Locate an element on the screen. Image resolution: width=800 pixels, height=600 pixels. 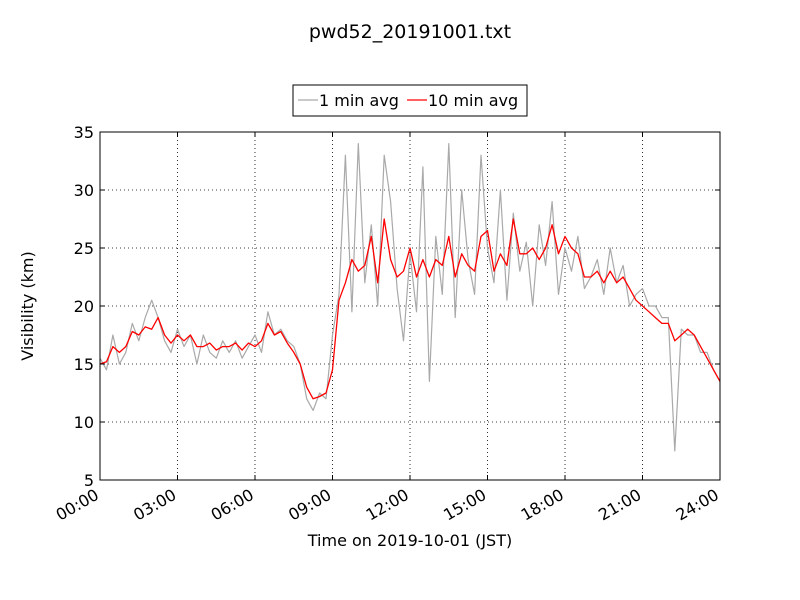
x-tick-label: 12:00 is located at coordinates (387, 505).